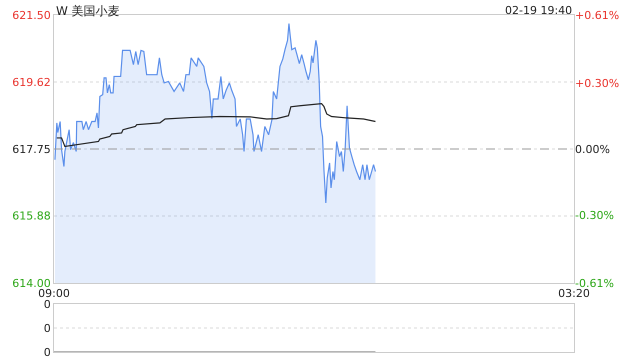 The height and width of the screenshot is (360, 640). Describe the element at coordinates (54, 293) in the screenshot. I see `x-tick-label: 09:00` at that location.